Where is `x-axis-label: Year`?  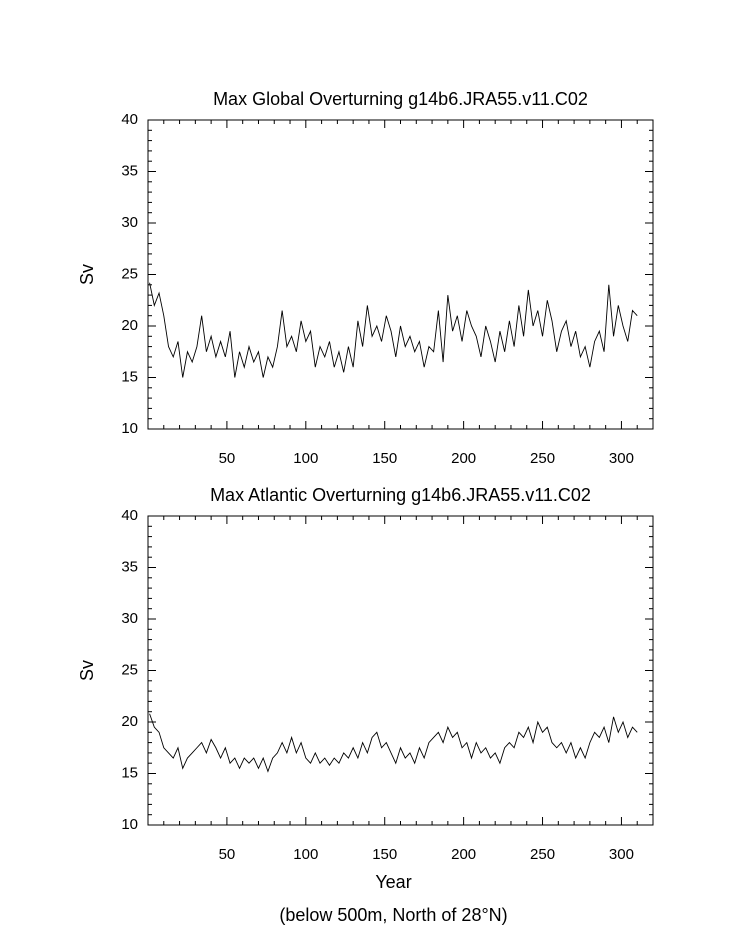 x-axis-label: Year is located at coordinates (393, 882).